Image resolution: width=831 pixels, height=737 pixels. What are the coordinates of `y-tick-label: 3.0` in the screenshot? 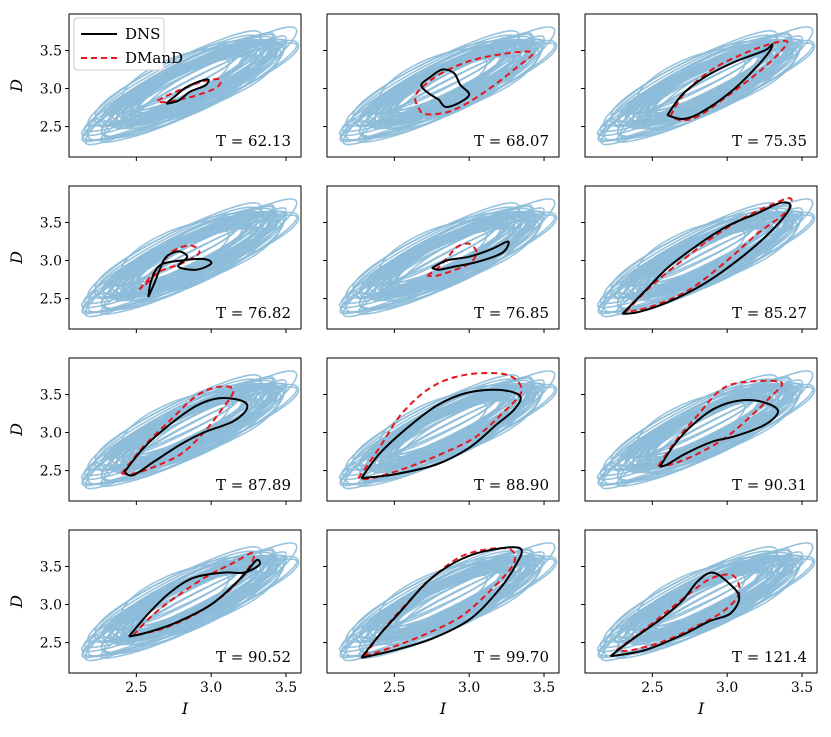 It's located at (51, 262).